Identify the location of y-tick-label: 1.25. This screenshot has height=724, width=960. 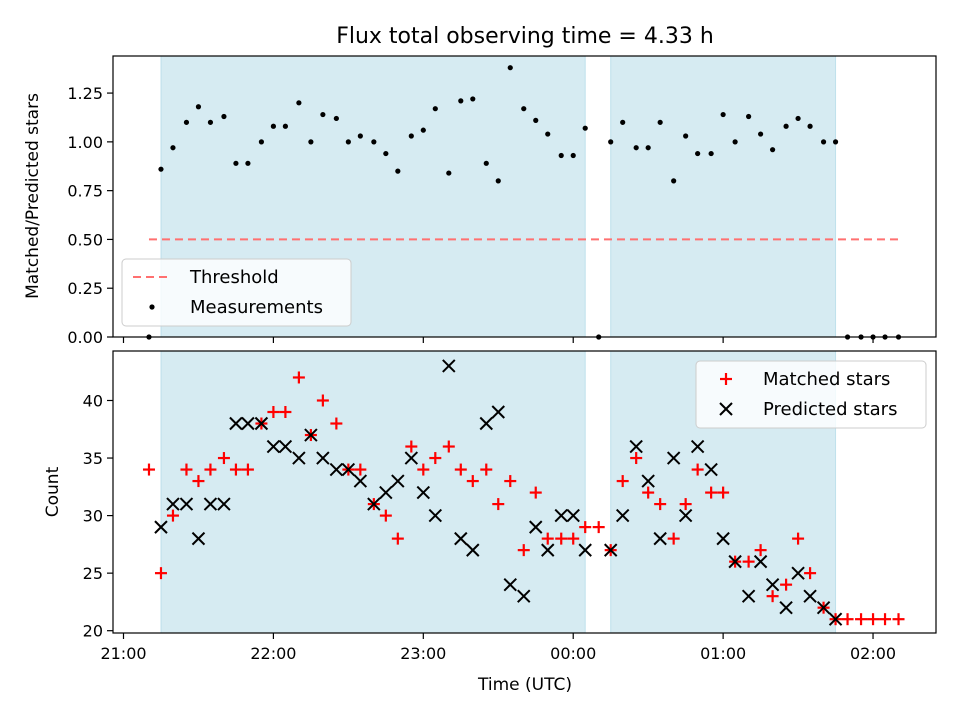
(85, 93).